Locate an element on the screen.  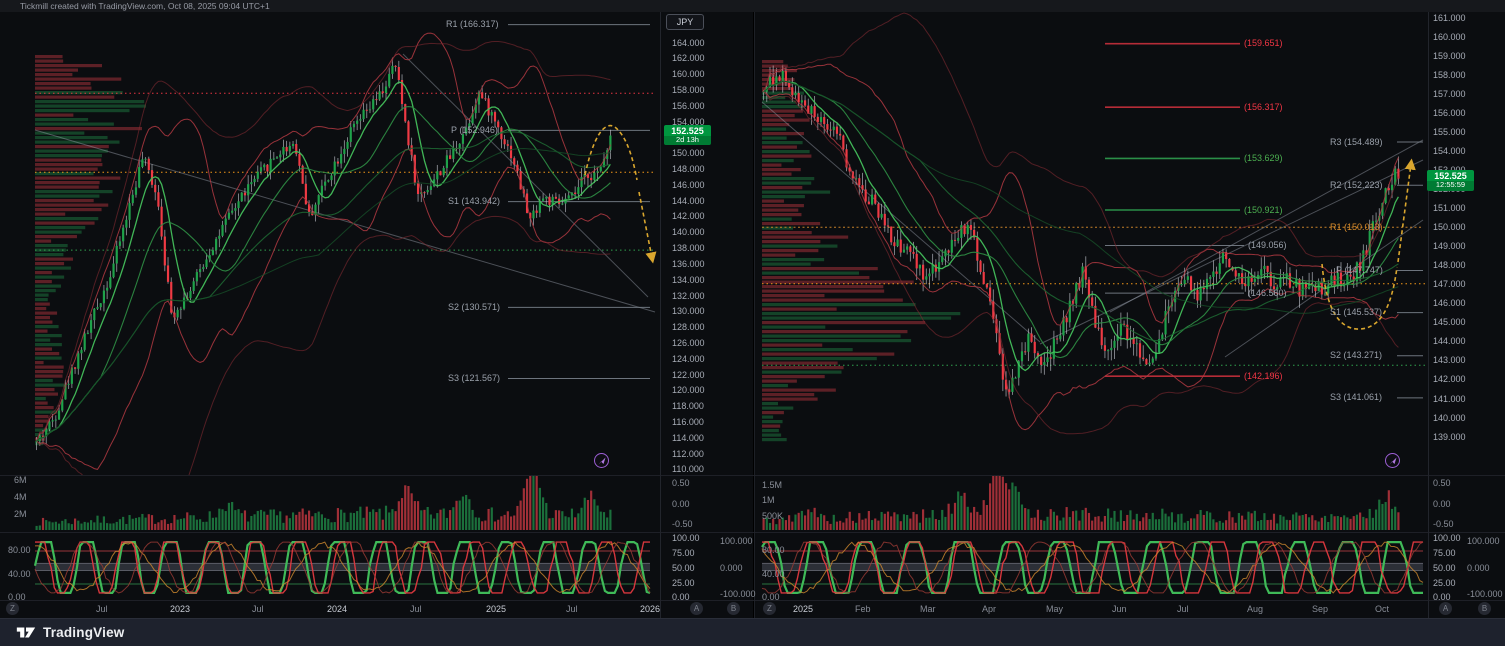
axis-tick: 1M is located at coordinates (768, 500).